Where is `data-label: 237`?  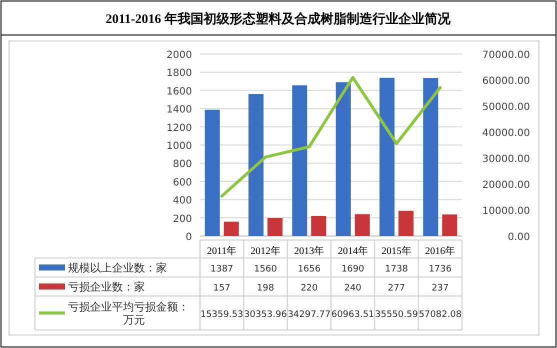
data-label: 237 is located at coordinates (440, 289).